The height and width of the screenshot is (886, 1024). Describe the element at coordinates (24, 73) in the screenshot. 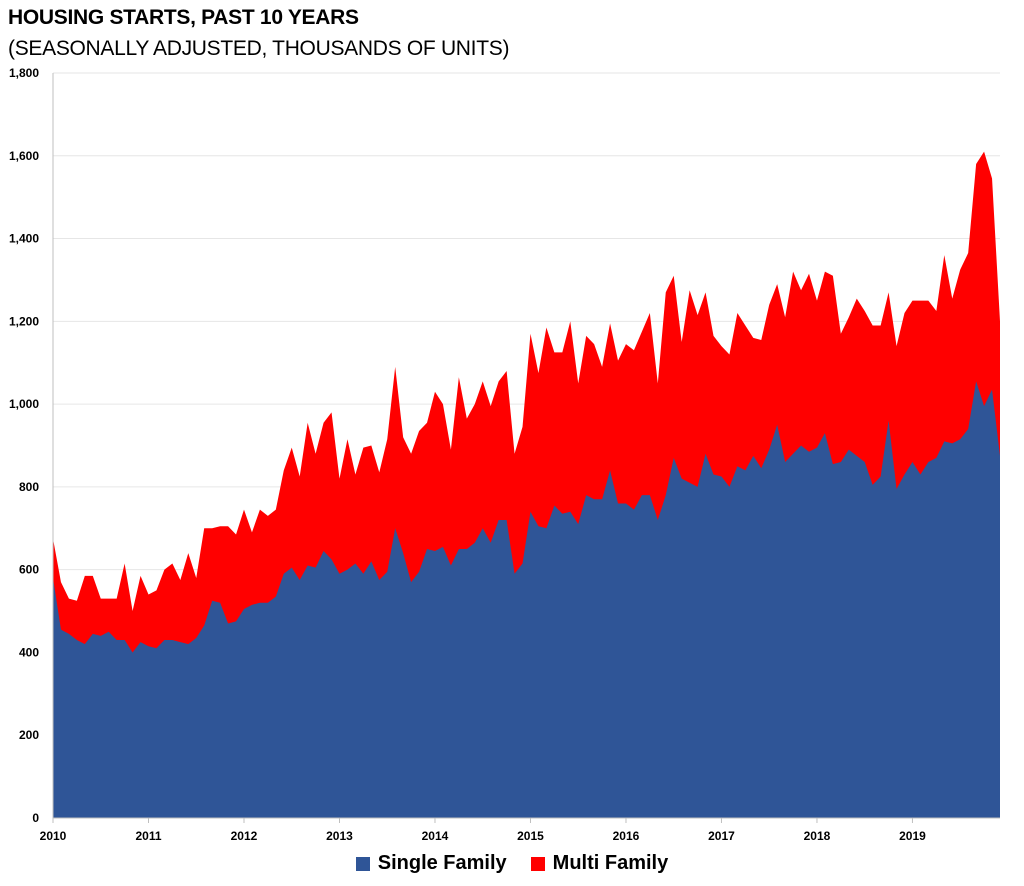

I see `y-tick-label: 1,800` at that location.